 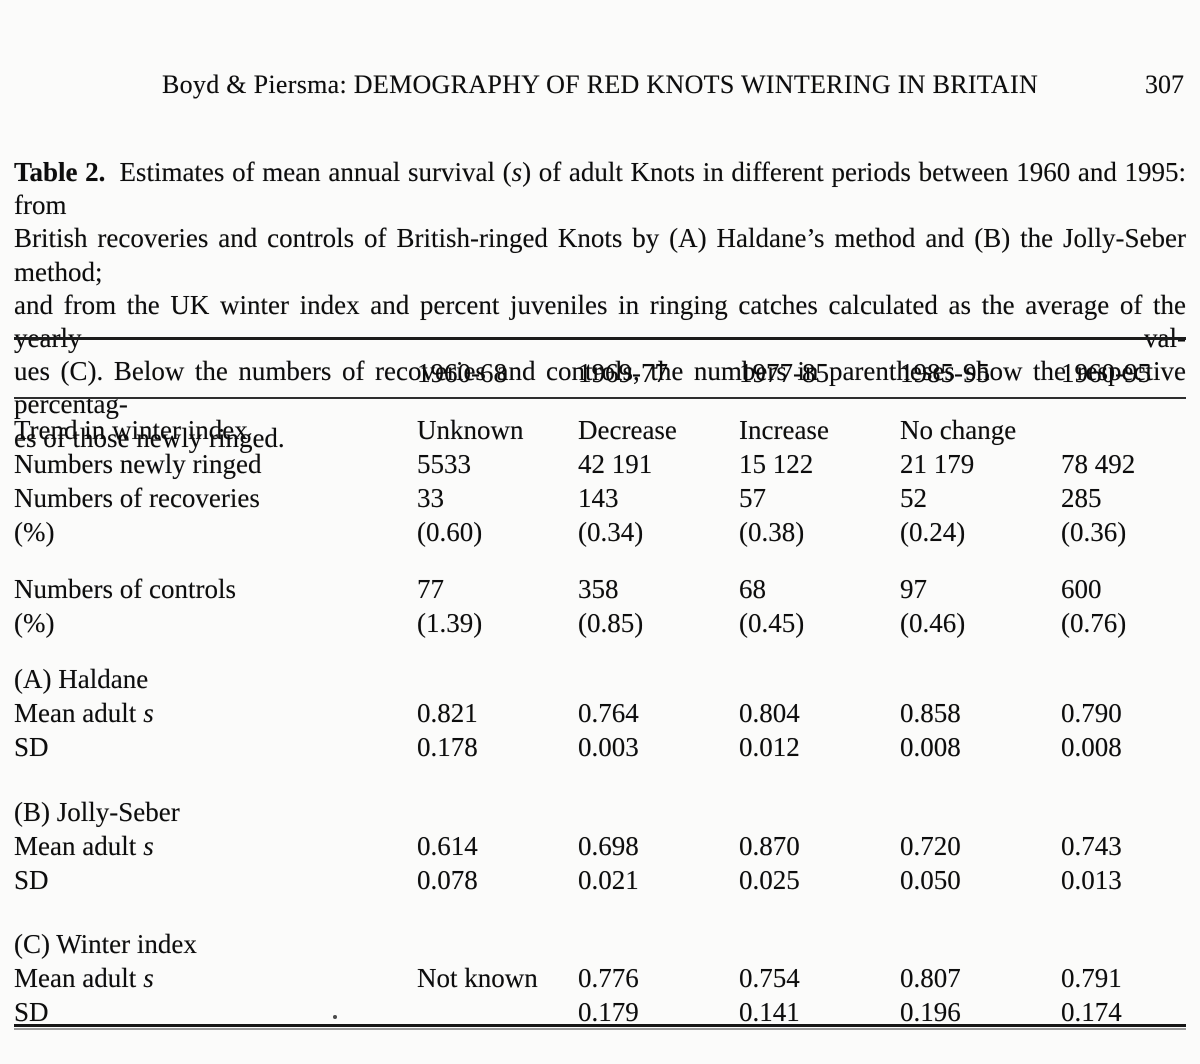 I want to click on table-cell: 0.003, so click(x=608, y=747).